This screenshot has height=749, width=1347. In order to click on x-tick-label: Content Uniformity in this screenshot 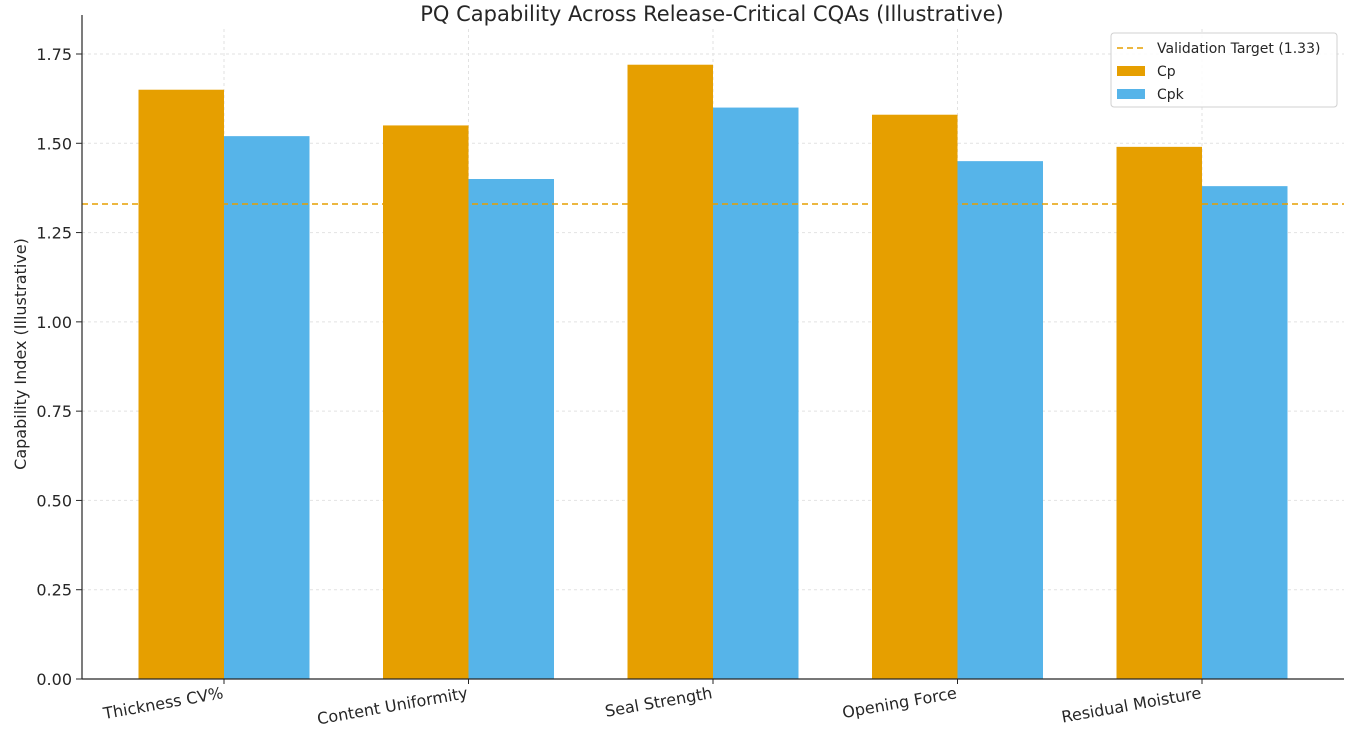, I will do `click(392, 705)`.